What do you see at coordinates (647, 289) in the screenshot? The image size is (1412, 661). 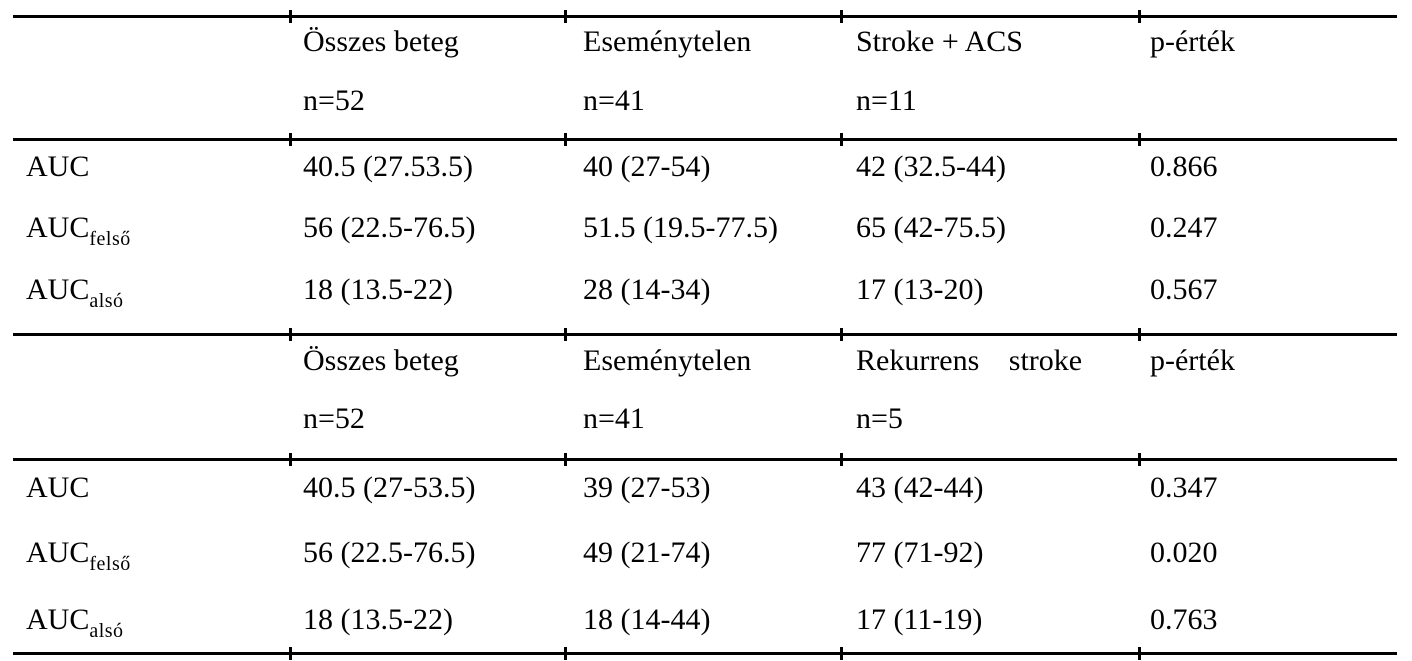 I see `cell-eventless: 28 (14-34)` at bounding box center [647, 289].